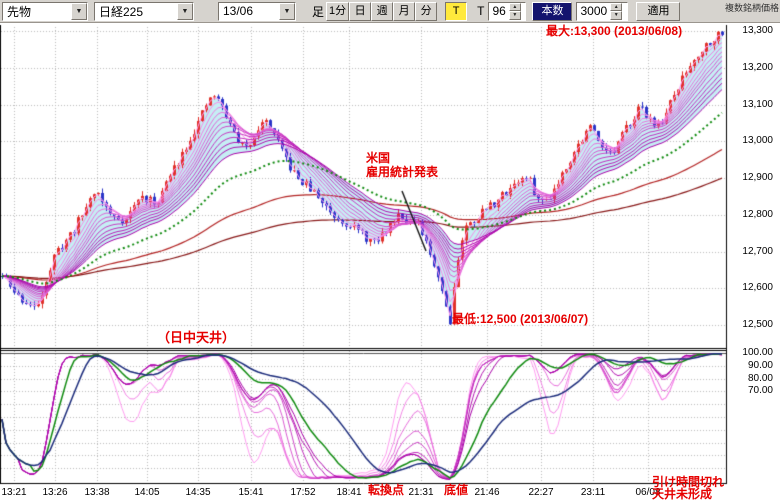 The height and width of the screenshot is (500, 780). Describe the element at coordinates (318, 11) in the screenshot. I see `bar-type-label: 足` at that location.